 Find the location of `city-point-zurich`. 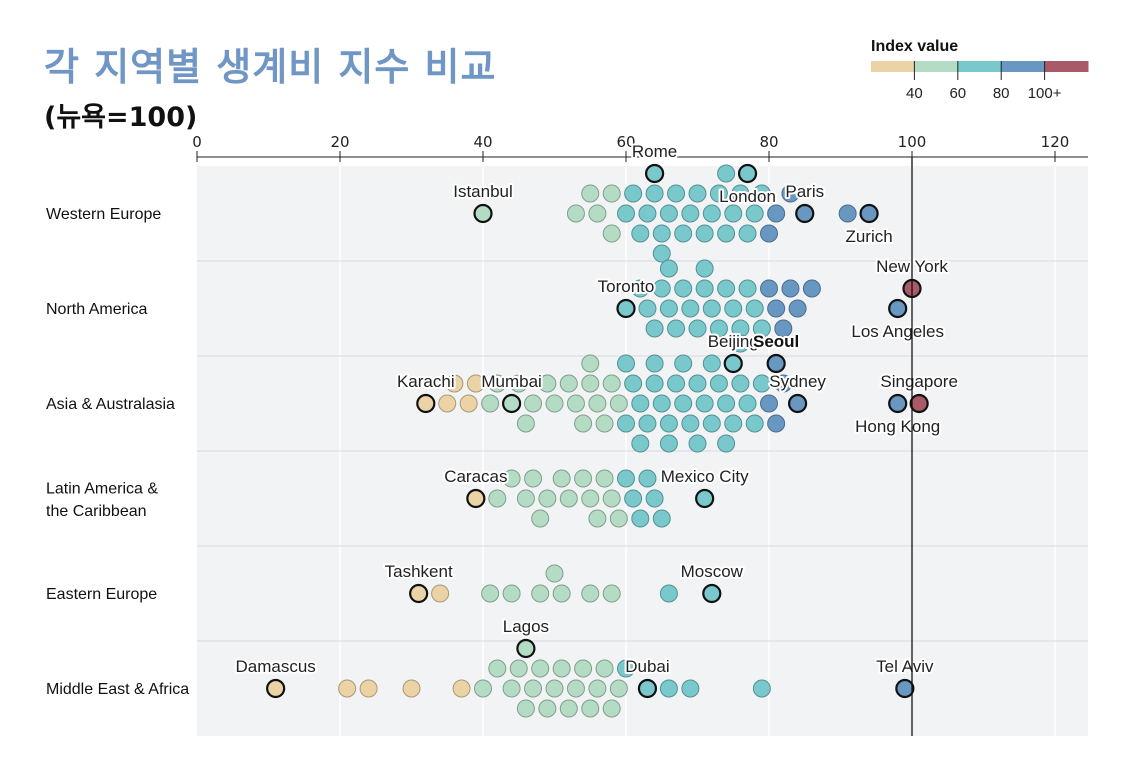

city-point-zurich is located at coordinates (869, 213).